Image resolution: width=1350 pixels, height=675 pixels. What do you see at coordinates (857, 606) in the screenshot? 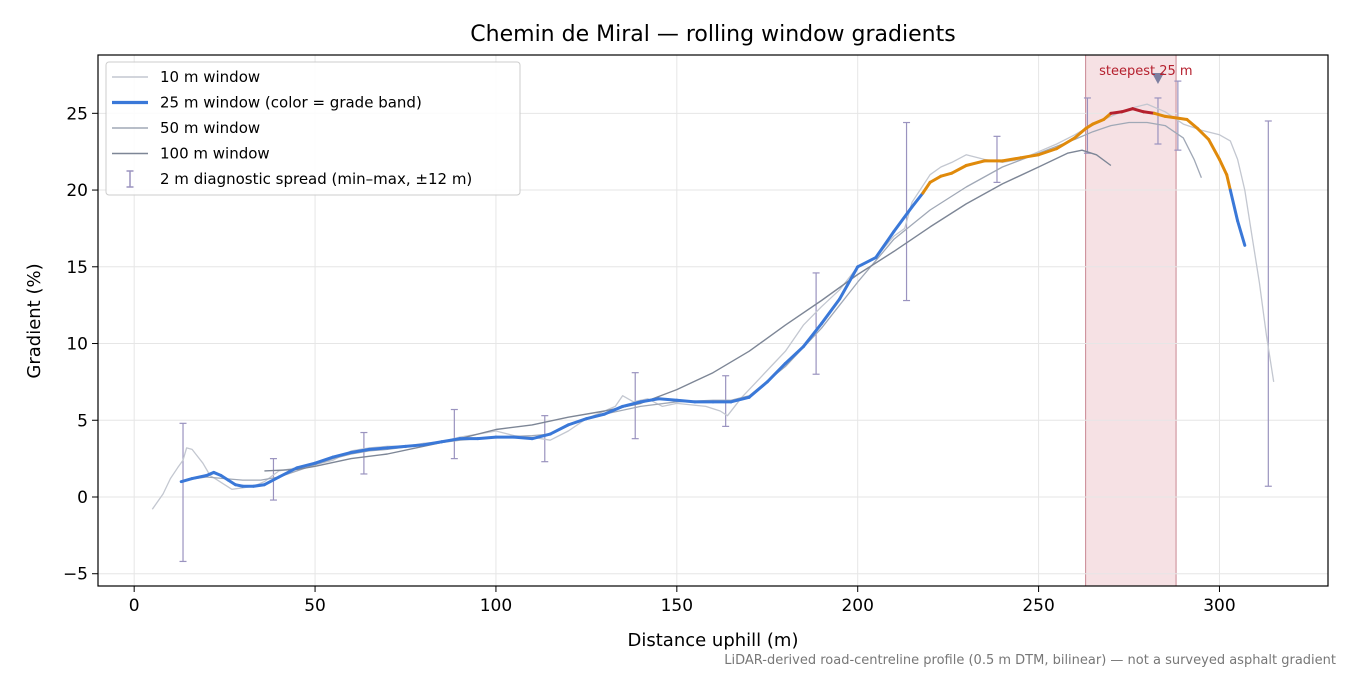
I see `x-tick-label: 200` at bounding box center [857, 606].